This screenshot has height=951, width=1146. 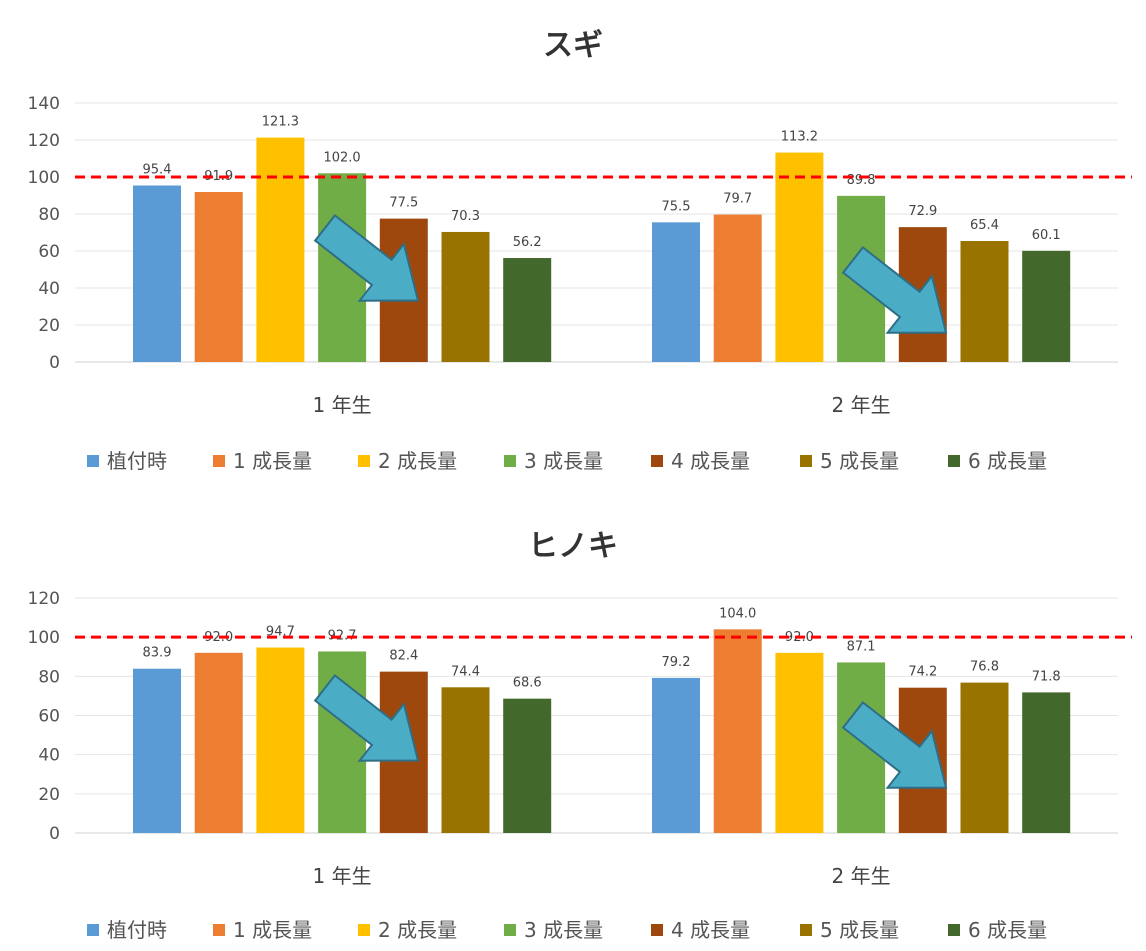 I want to click on data-label: 95.4, so click(x=157, y=170).